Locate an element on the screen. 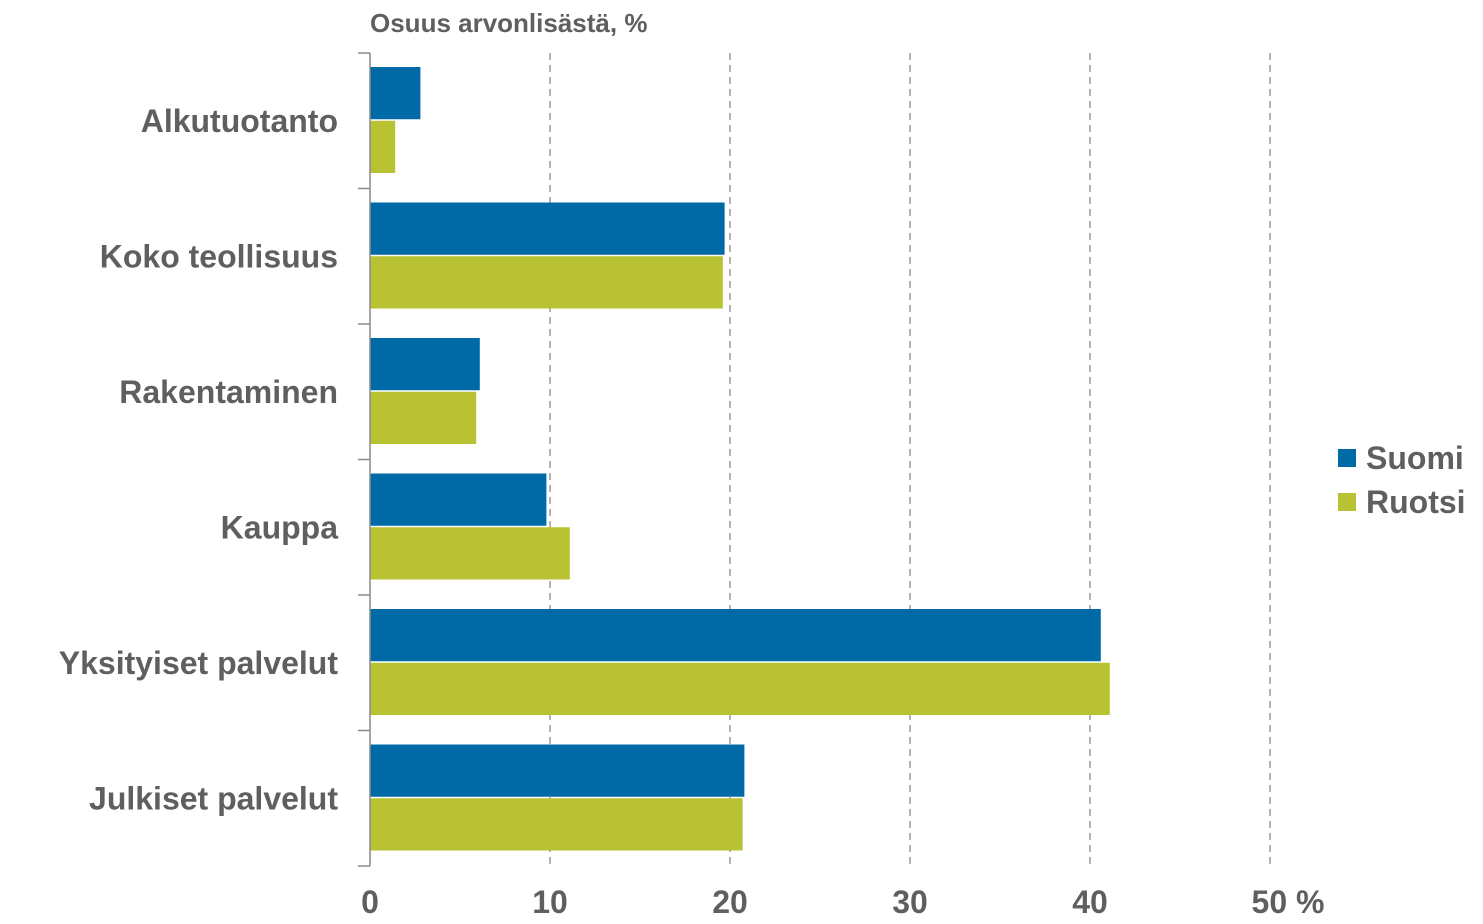 The image size is (1483, 924). legend-label-ruotsi: Ruotsi is located at coordinates (1416, 501).